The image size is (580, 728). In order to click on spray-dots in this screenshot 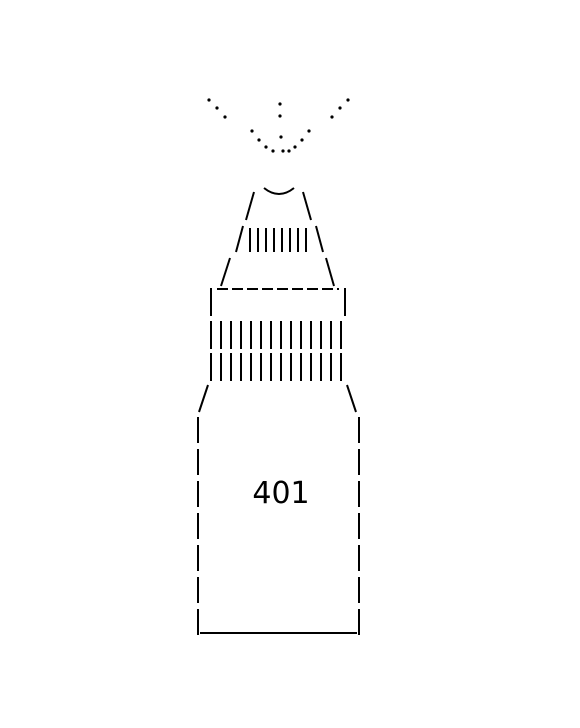, I will do `click(278, 125)`.